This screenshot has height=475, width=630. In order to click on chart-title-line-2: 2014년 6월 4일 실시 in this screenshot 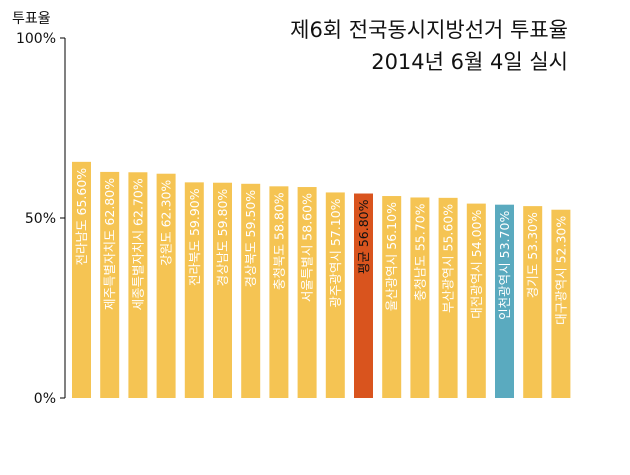, I will do `click(469, 62)`.